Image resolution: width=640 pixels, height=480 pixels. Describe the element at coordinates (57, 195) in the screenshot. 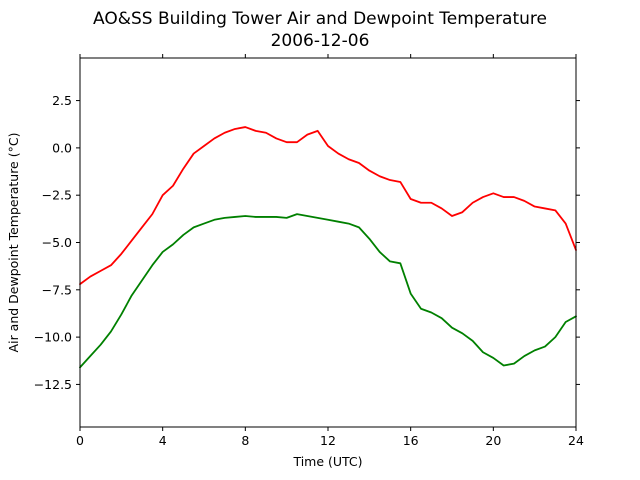

I see `y-tick-label: −2.5` at that location.